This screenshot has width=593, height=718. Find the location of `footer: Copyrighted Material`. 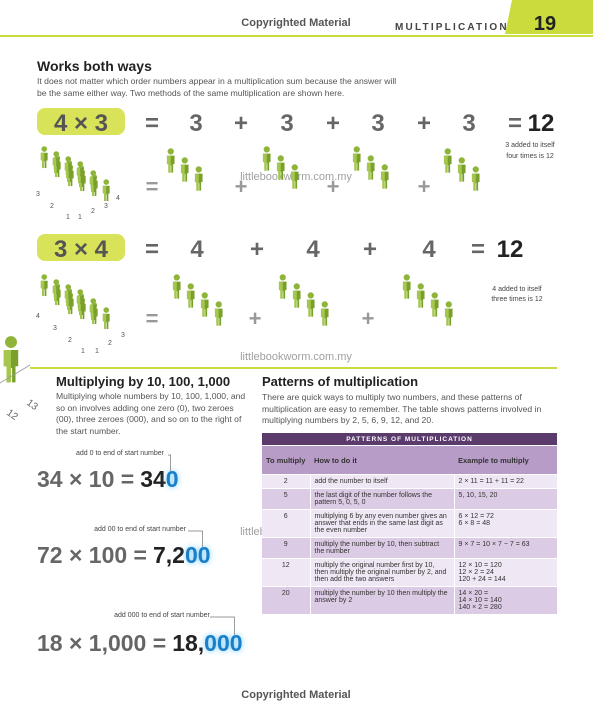

footer: Copyrighted Material is located at coordinates (295, 695).